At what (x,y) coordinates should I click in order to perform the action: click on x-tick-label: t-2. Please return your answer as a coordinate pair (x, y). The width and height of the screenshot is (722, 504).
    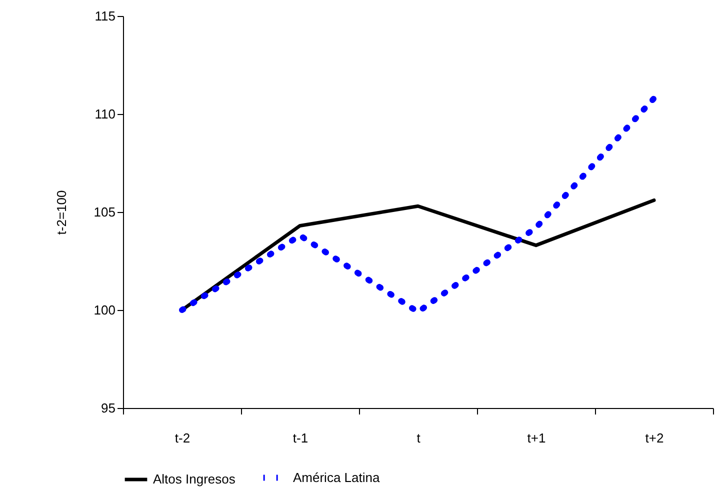
    Looking at the image, I should click on (182, 438).